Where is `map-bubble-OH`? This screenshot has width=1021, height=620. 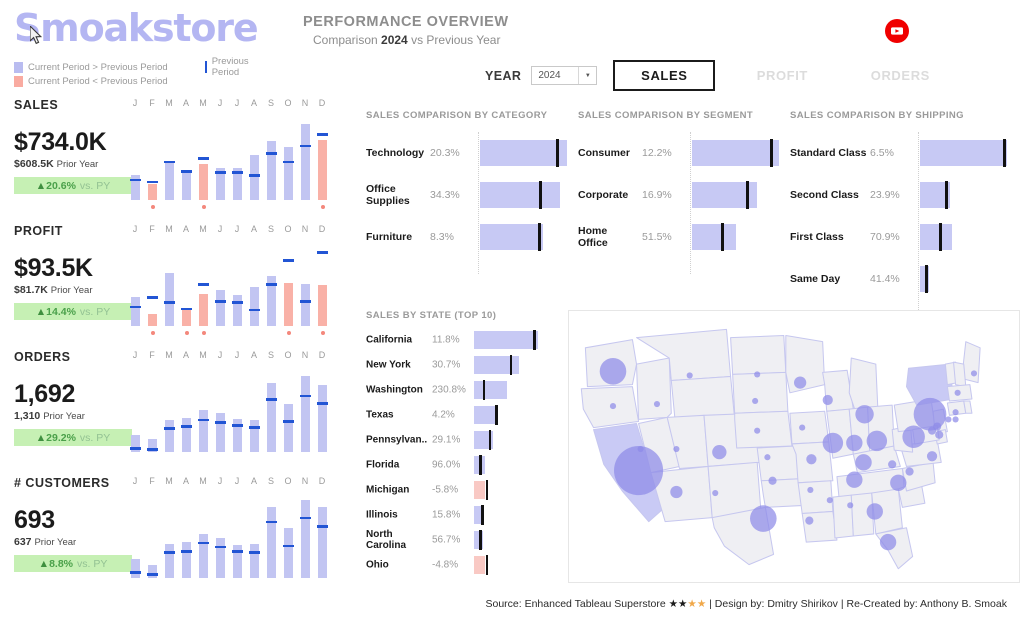 map-bubble-OH is located at coordinates (877, 441).